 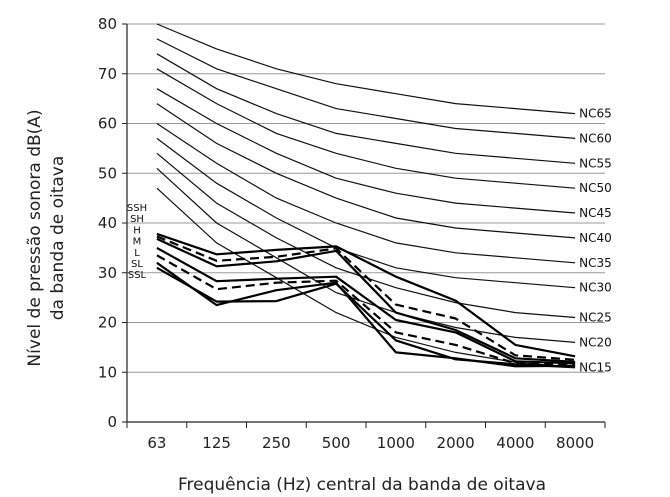 What do you see at coordinates (107, 372) in the screenshot?
I see `y-tick-label: 10` at bounding box center [107, 372].